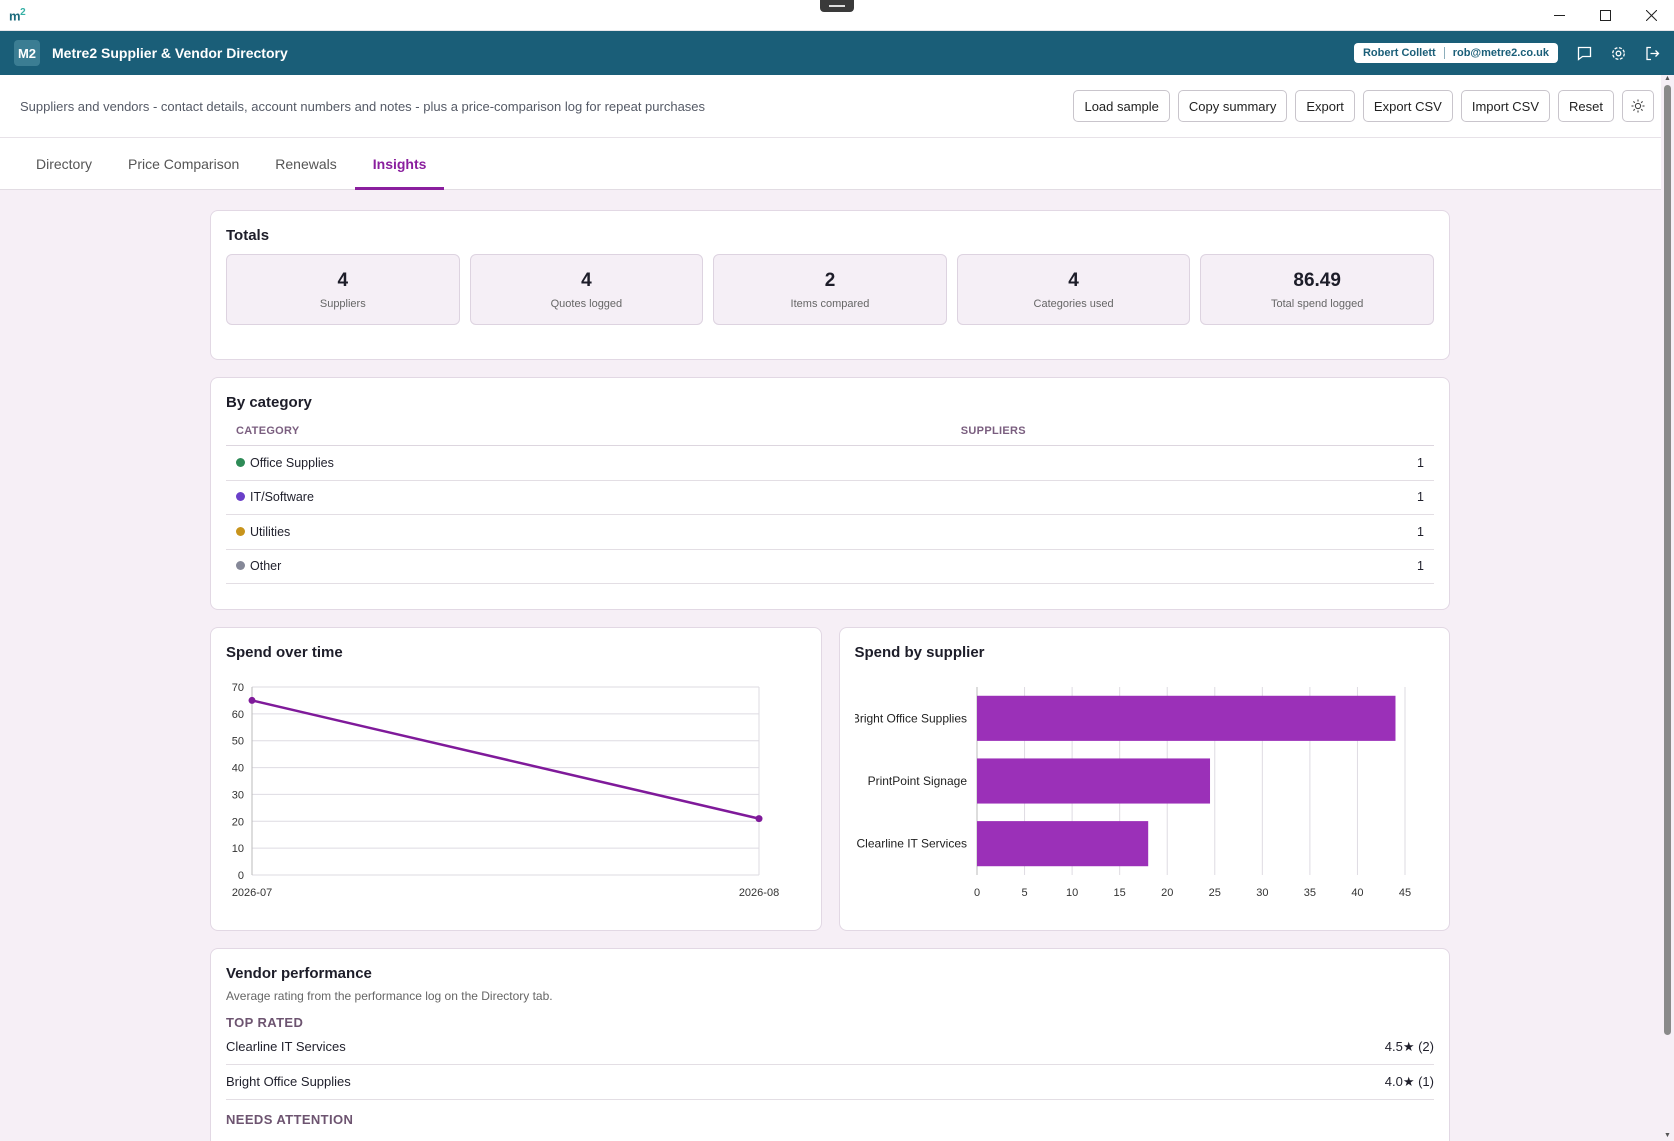 The image size is (1674, 1141). I want to click on spend-over-time-title: Spend over time, so click(284, 652).